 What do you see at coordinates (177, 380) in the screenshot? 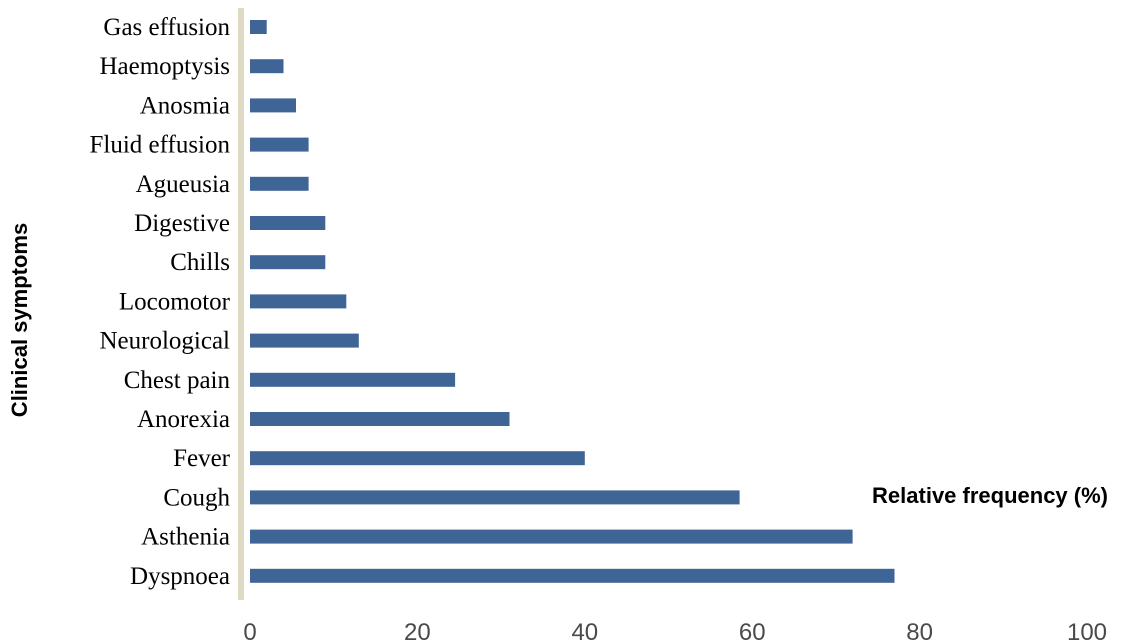
I see `category-label-chest-pain: Chest pain` at bounding box center [177, 380].